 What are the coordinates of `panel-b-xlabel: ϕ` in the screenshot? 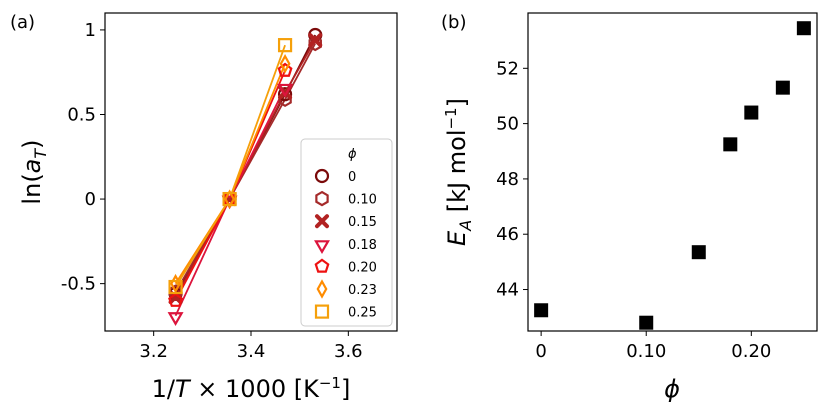 It's located at (672, 389).